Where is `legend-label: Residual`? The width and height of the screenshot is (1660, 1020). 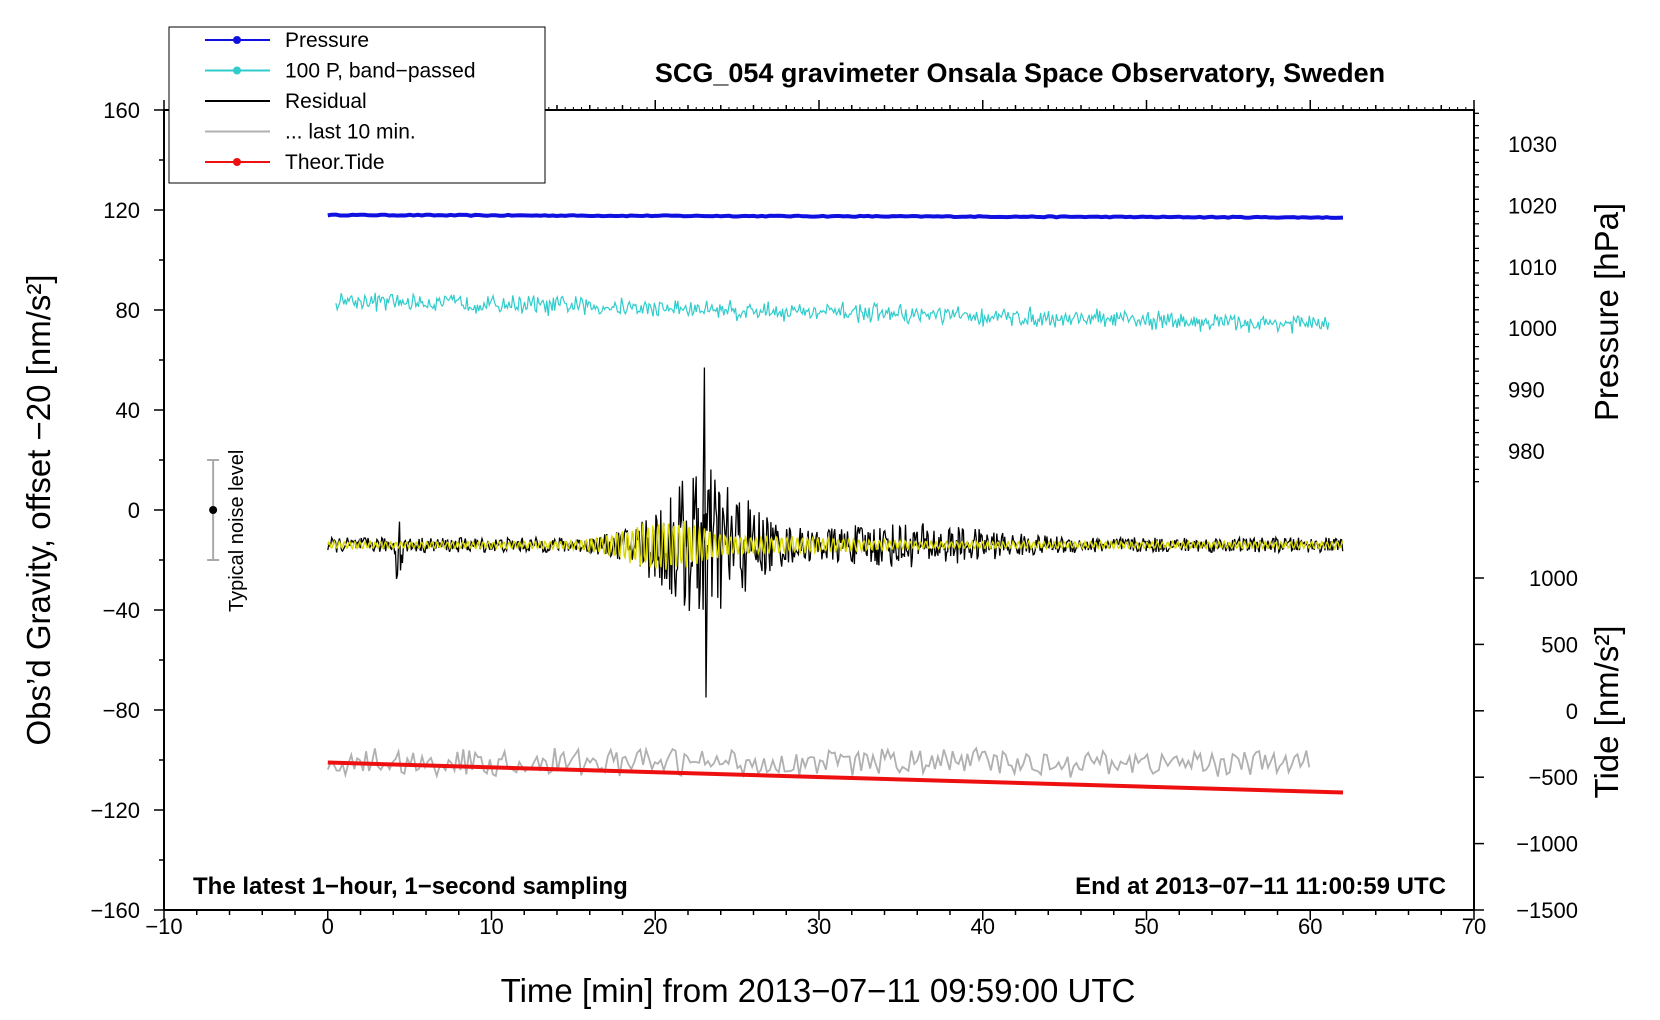
legend-label: Residual is located at coordinates (326, 101).